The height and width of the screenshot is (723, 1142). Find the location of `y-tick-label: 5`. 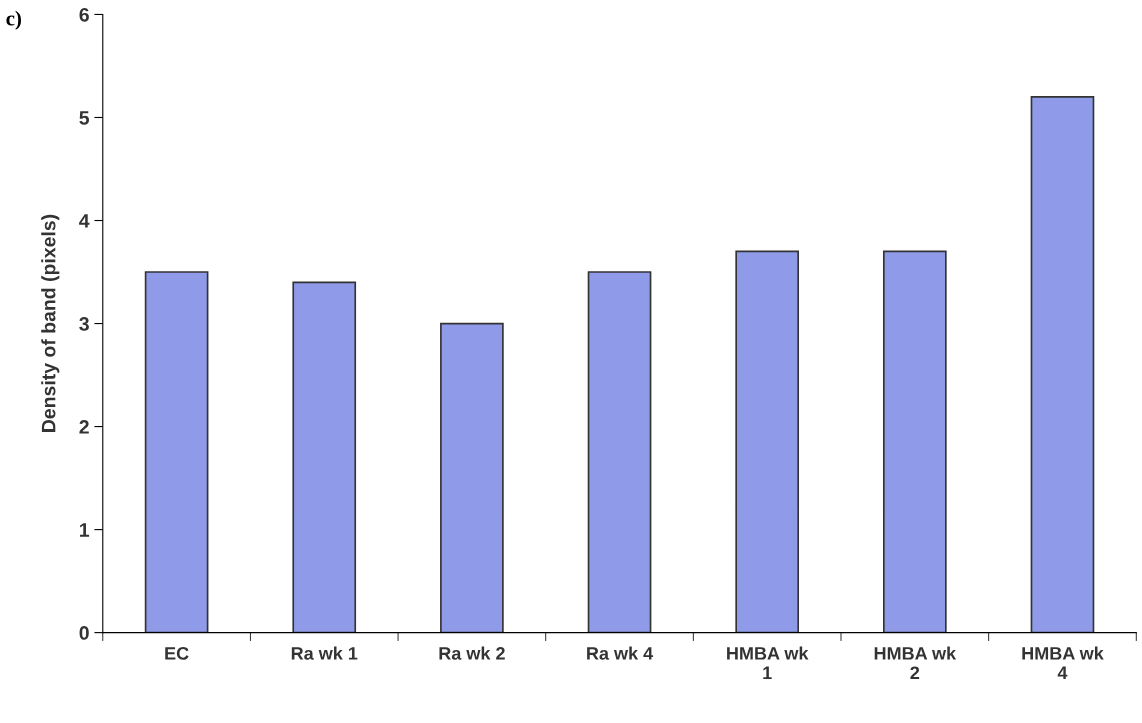

y-tick-label: 5 is located at coordinates (84, 118).